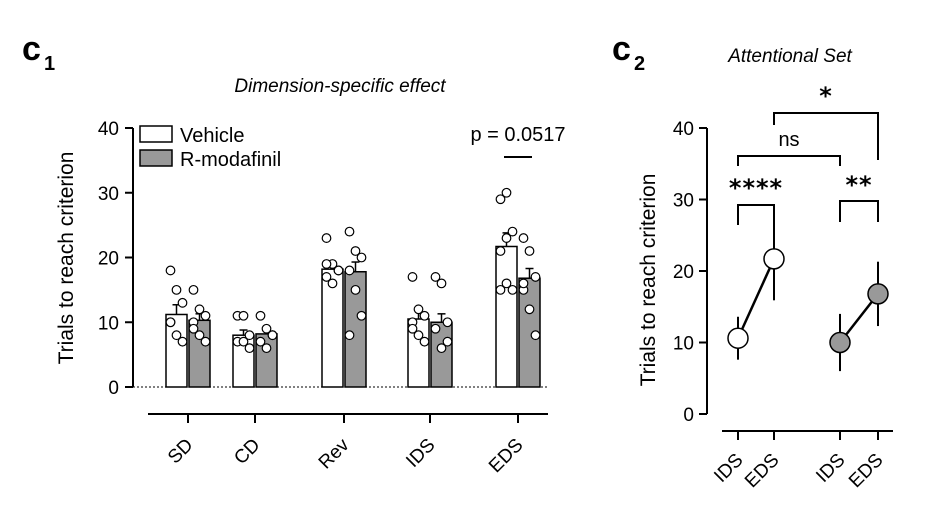 The image size is (926, 522). What do you see at coordinates (156, 134) in the screenshot?
I see `legend-swatch-vehicle` at bounding box center [156, 134].